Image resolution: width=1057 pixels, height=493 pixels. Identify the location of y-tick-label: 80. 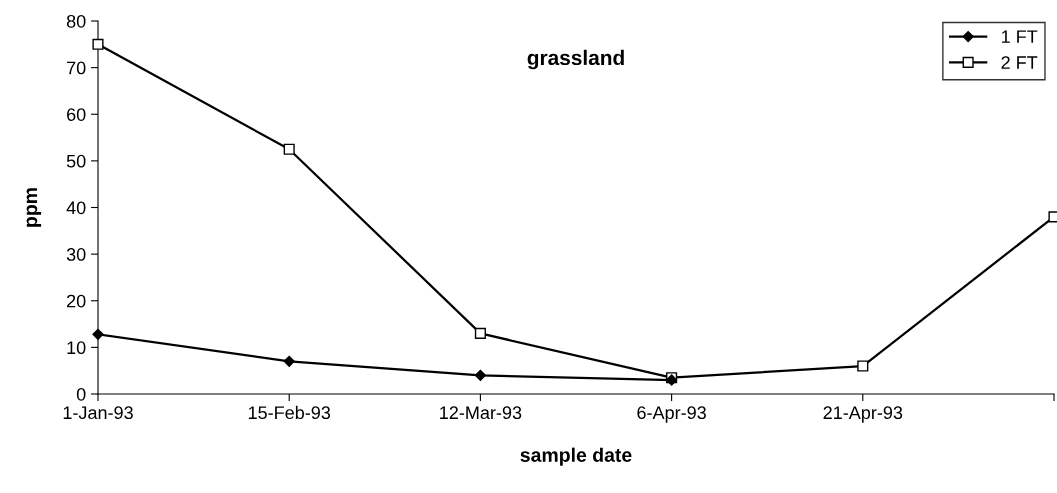
(76, 21).